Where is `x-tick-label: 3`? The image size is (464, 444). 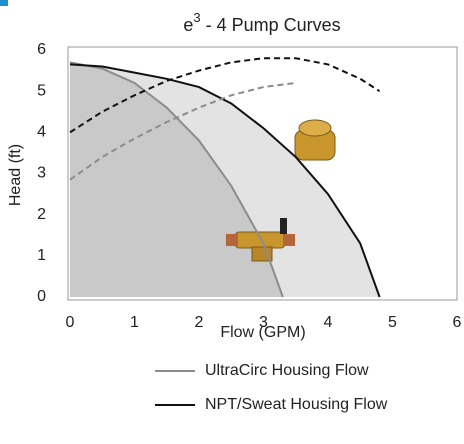 x-tick-label: 3 is located at coordinates (263, 322).